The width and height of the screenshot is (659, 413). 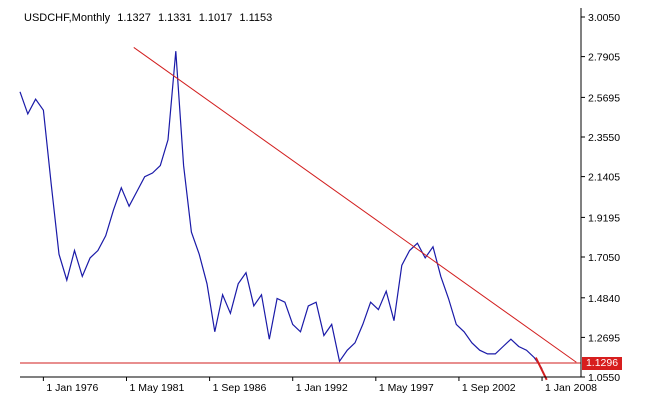 I want to click on y-tick-label: 2.7905, so click(x=604, y=58).